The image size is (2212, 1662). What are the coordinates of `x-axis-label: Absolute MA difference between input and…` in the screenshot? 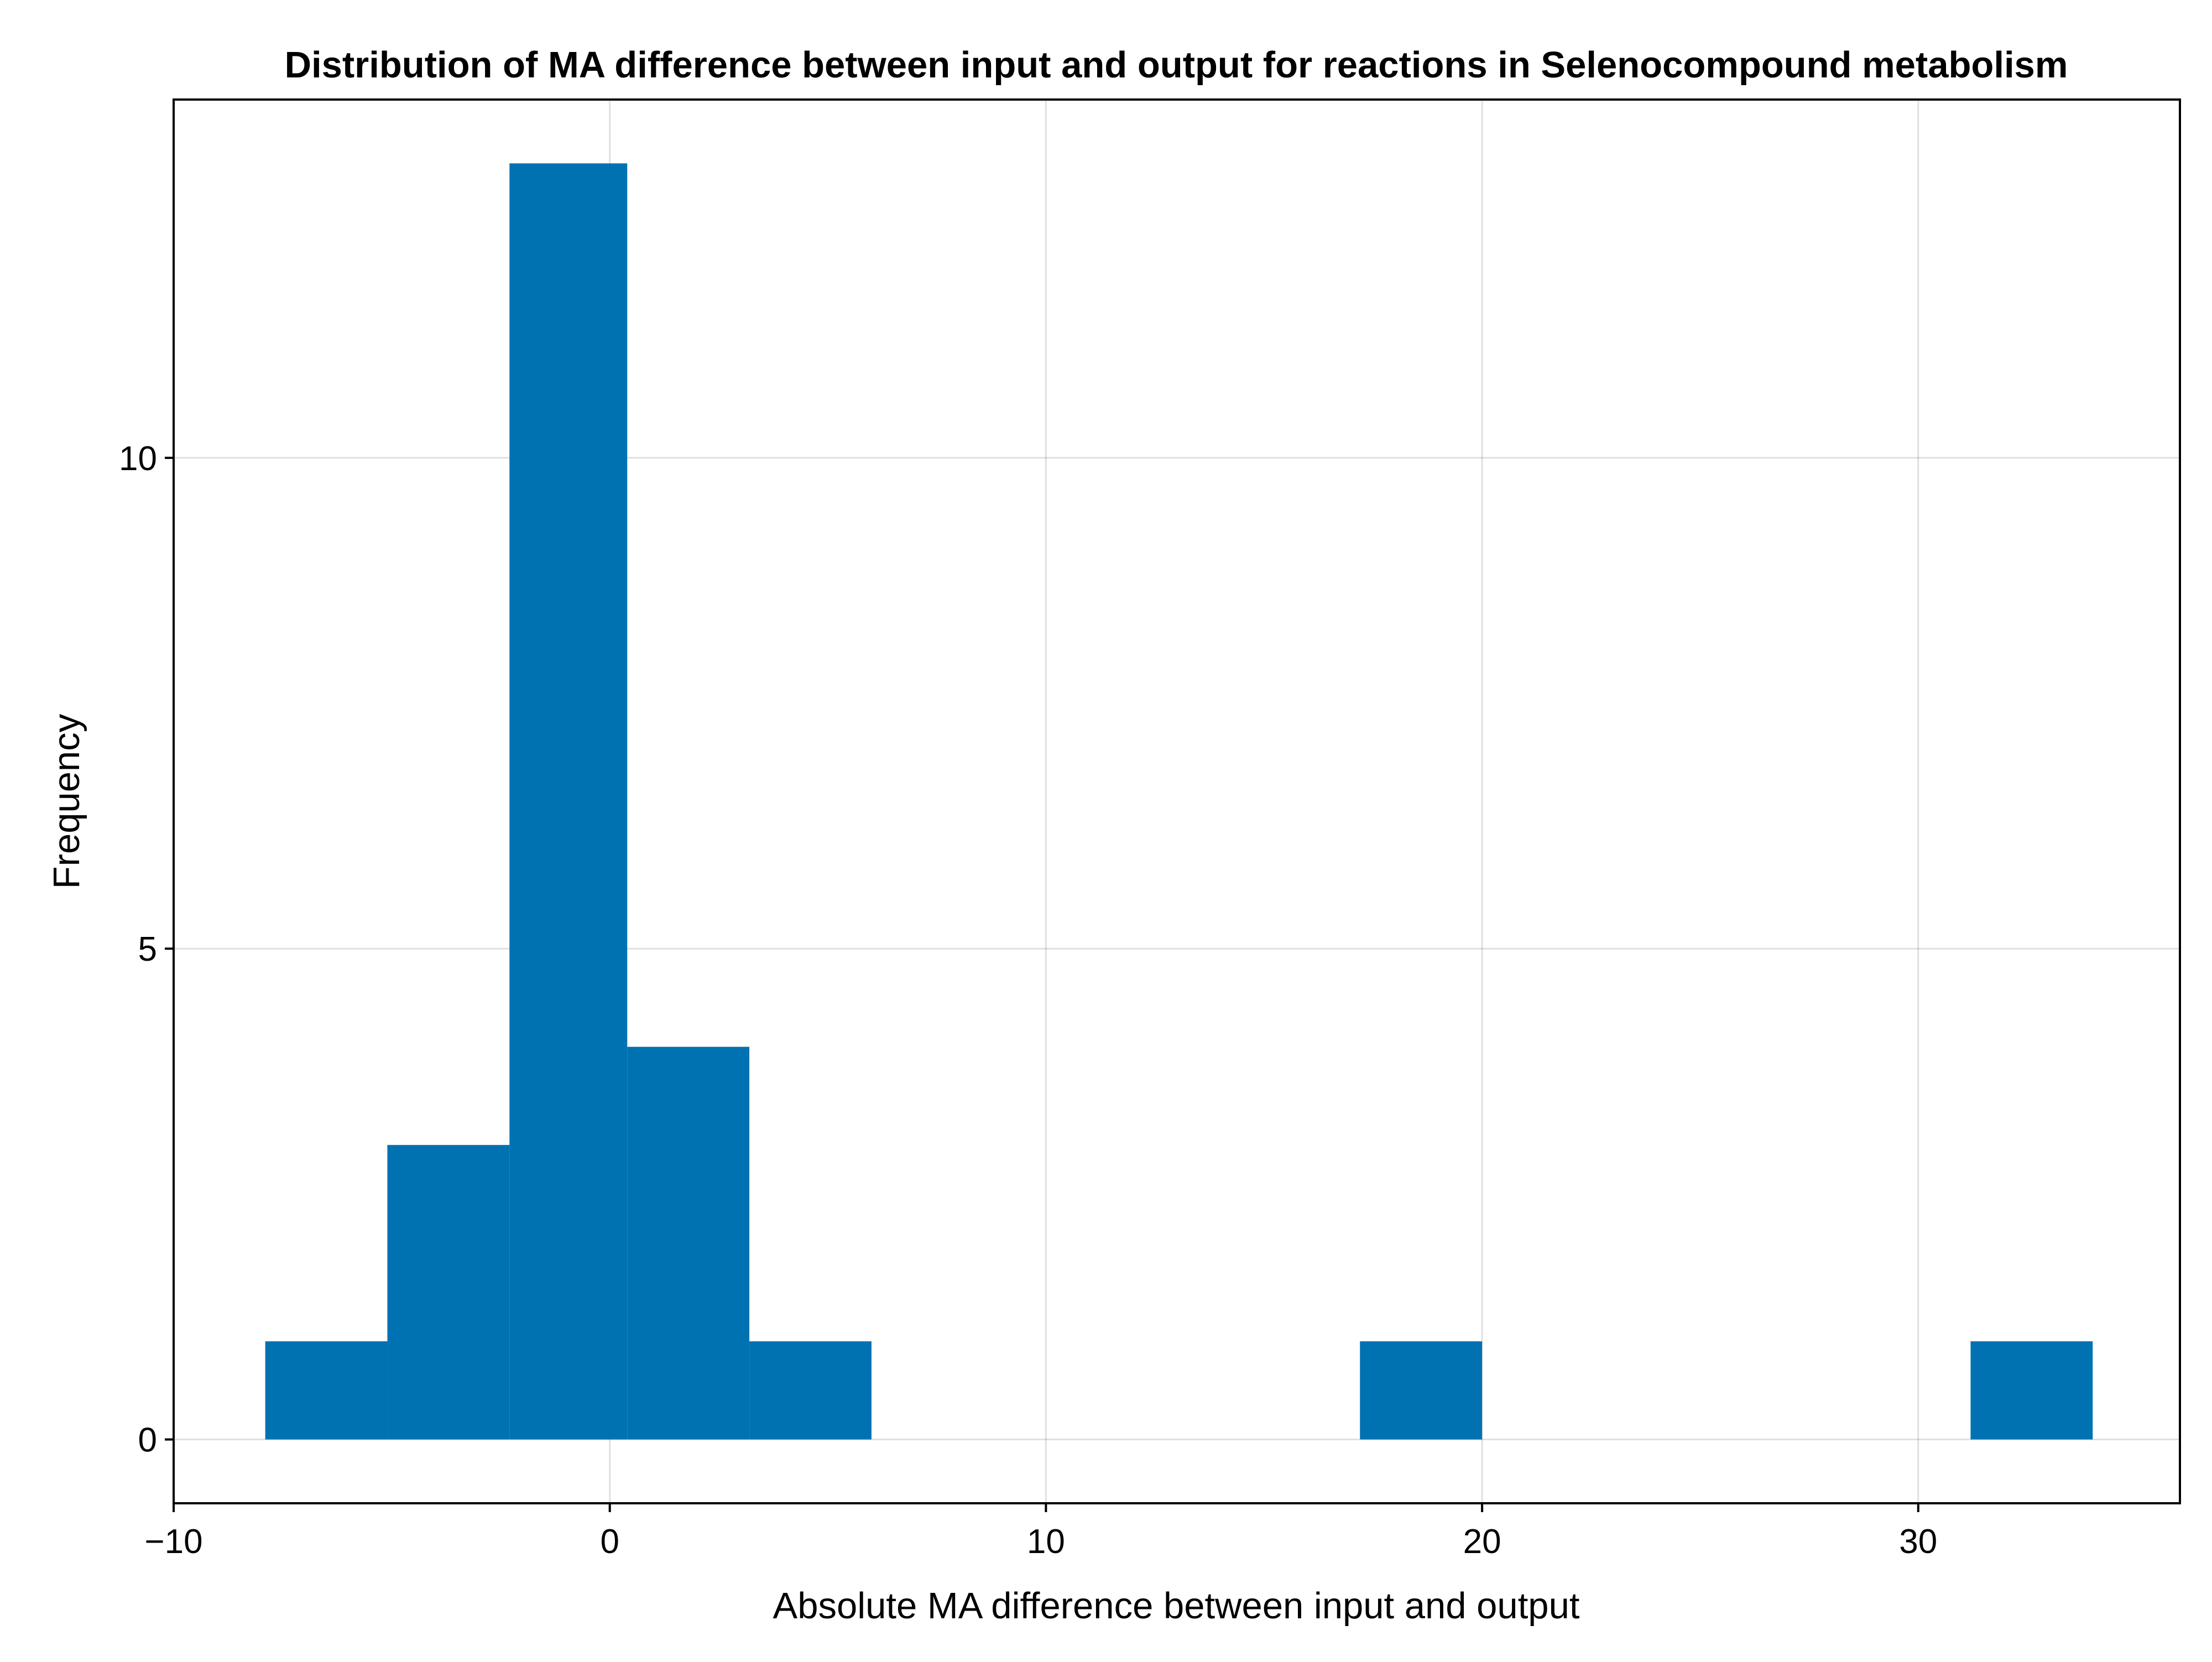 It's located at (1177, 1606).